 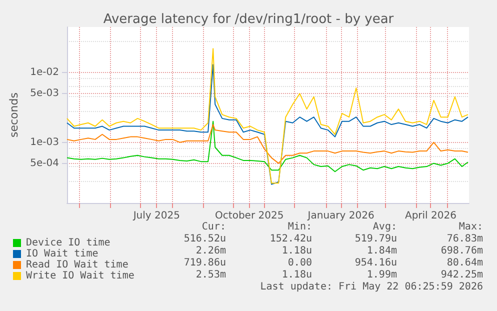 I want to click on text: 2.26m, so click(x=211, y=251).